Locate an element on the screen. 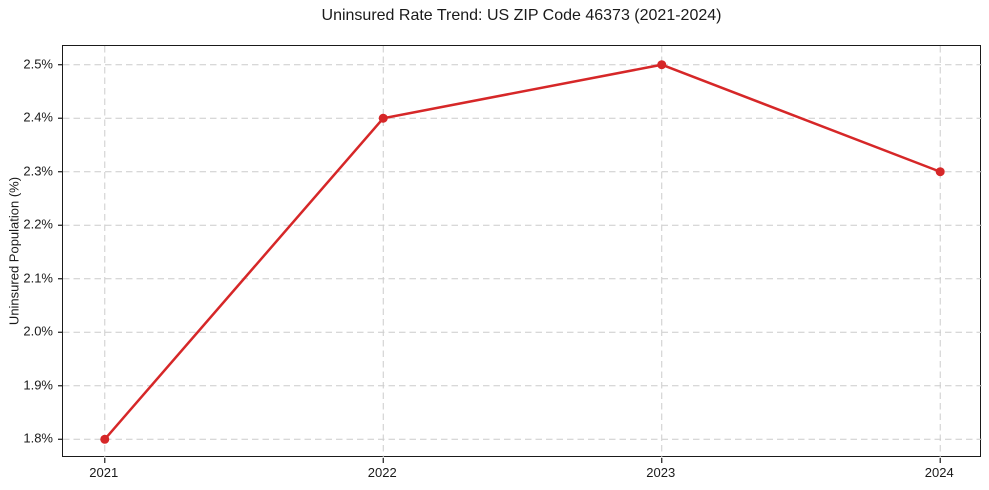  data-point-2022 is located at coordinates (383, 118).